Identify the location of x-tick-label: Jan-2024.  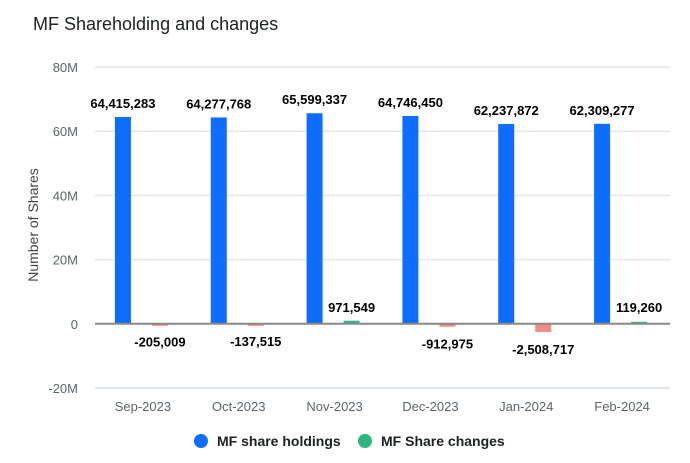
(526, 406).